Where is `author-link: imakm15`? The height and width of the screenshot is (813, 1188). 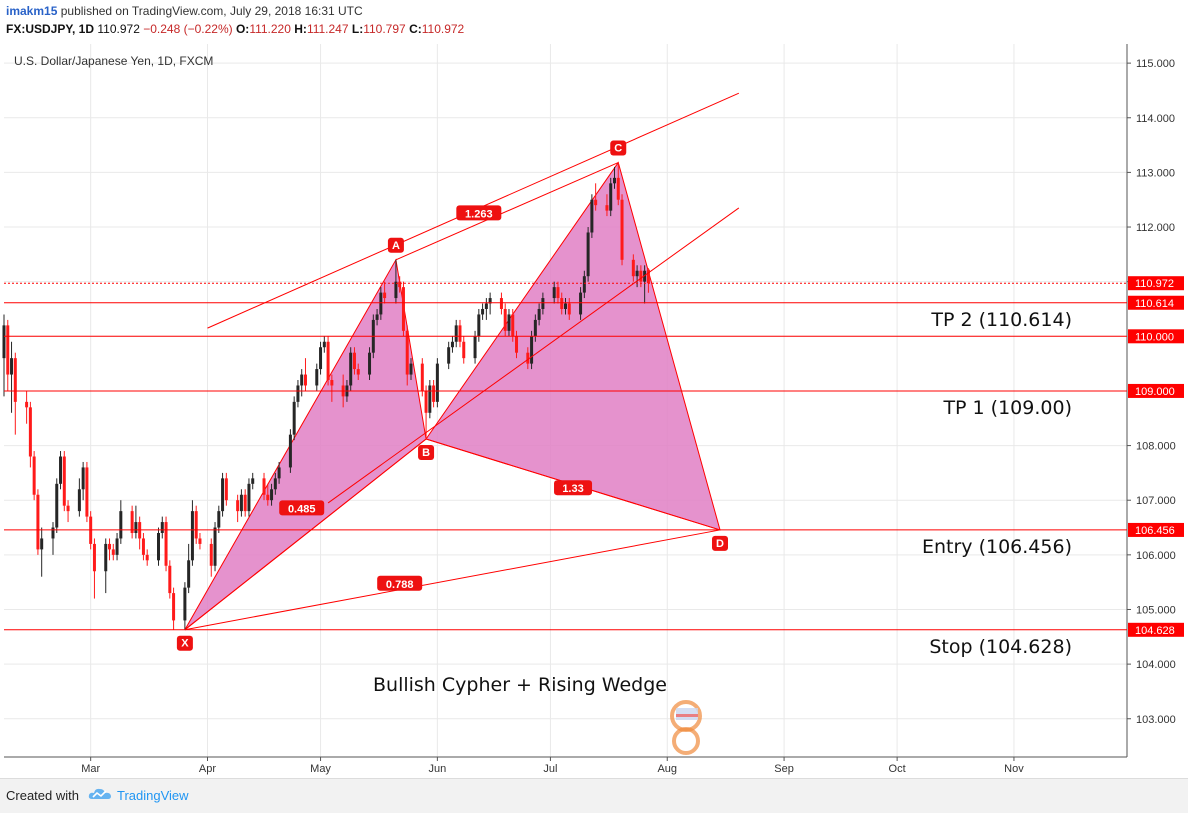 author-link: imakm15 is located at coordinates (32, 11).